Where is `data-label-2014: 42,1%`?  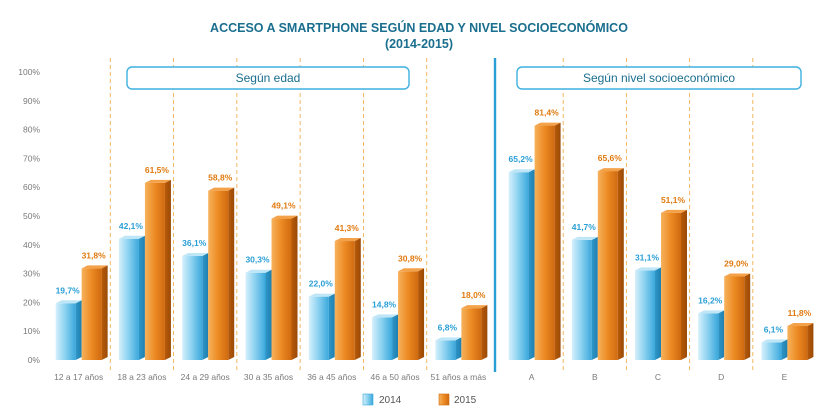 data-label-2014: 42,1% is located at coordinates (131, 226).